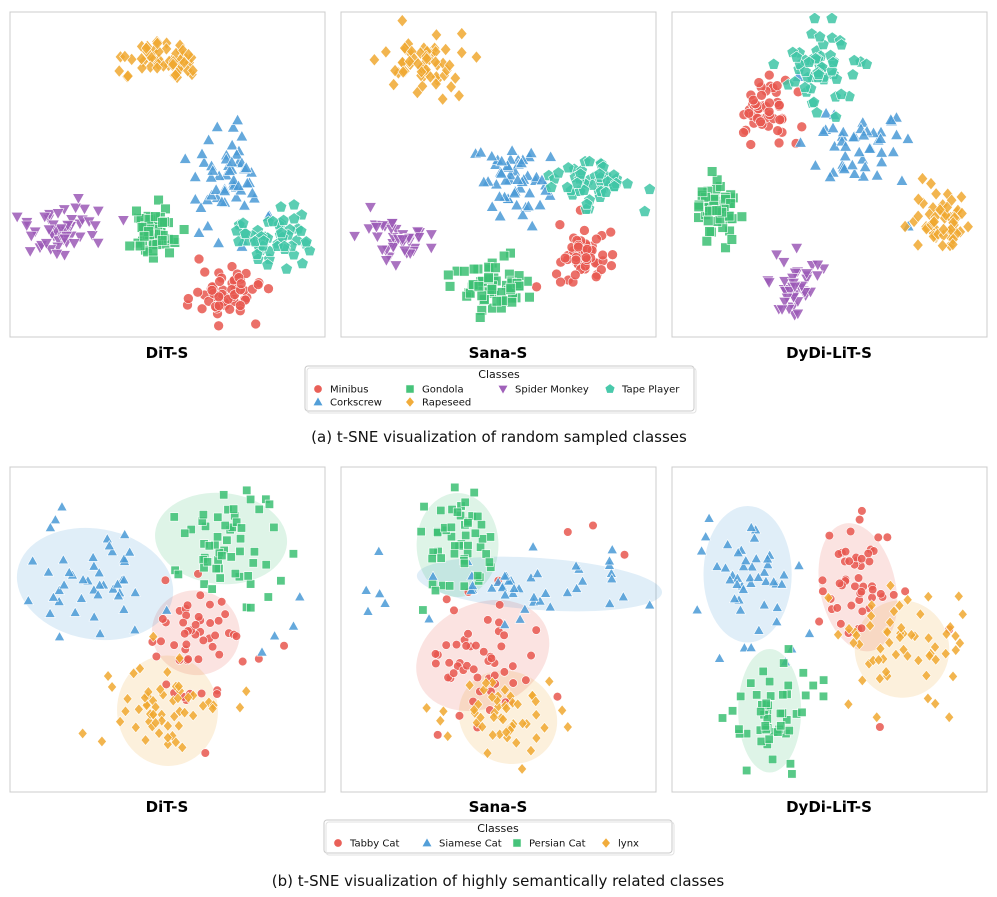  What do you see at coordinates (427, 842) in the screenshot?
I see `triangle-up-icon` at bounding box center [427, 842].